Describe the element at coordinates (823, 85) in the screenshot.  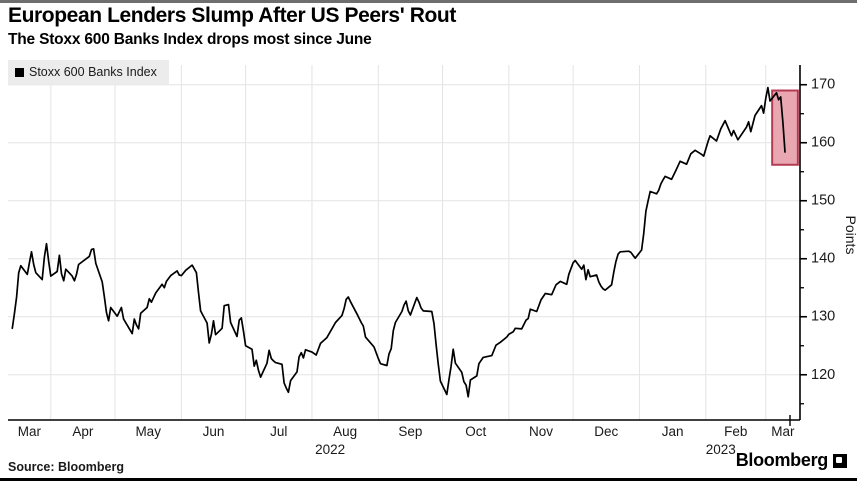
I see `y-tick-label: 170` at that location.